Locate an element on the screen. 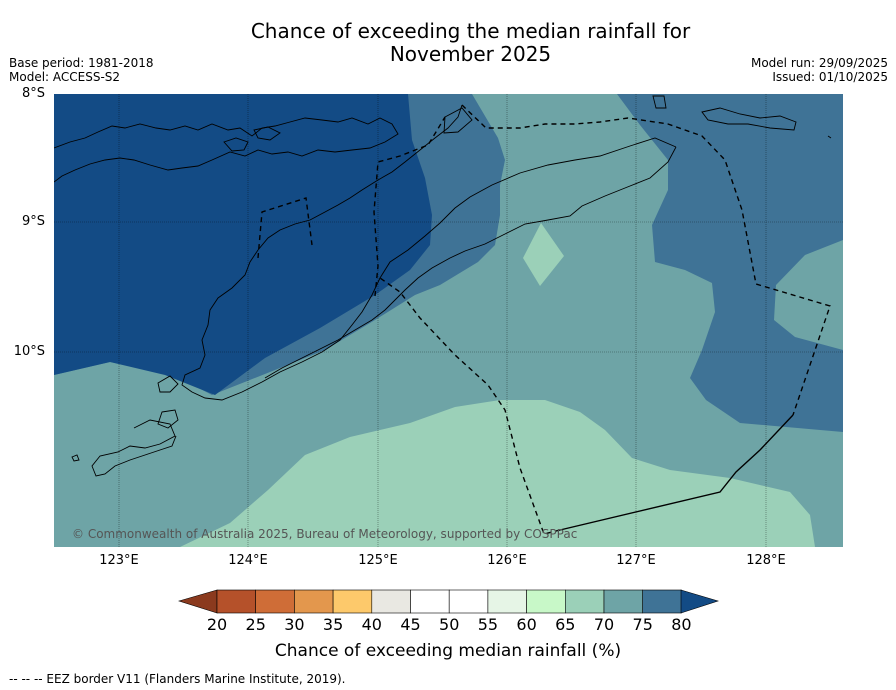  coastline-flores is located at coordinates (226, 150).